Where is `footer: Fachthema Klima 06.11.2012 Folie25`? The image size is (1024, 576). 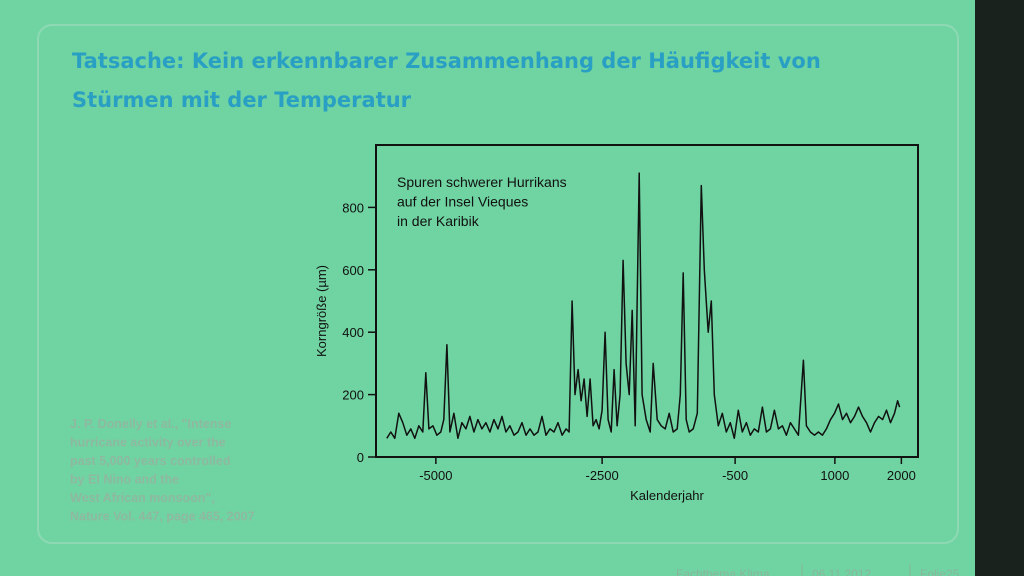 footer: Fachthema Klima 06.11.2012 Folie25 is located at coordinates (818, 570).